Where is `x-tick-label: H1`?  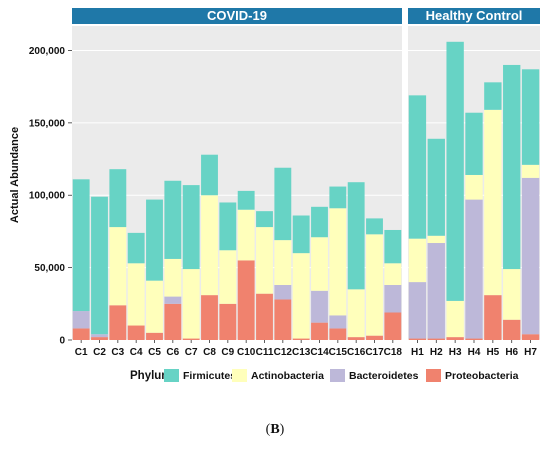 x-tick-label: H1 is located at coordinates (417, 352).